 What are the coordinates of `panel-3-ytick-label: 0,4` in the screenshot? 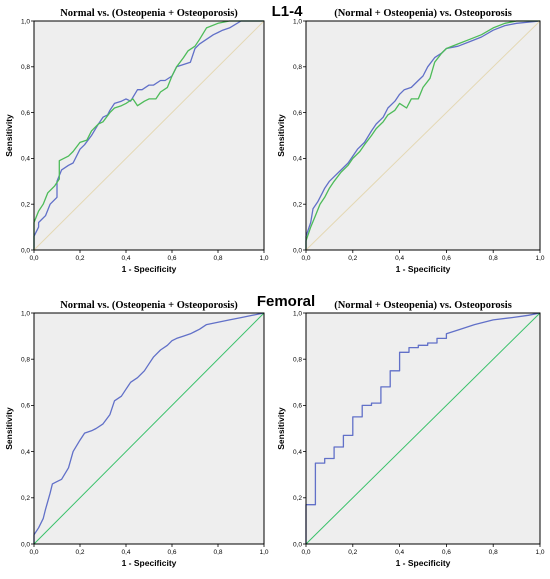 It's located at (25, 452).